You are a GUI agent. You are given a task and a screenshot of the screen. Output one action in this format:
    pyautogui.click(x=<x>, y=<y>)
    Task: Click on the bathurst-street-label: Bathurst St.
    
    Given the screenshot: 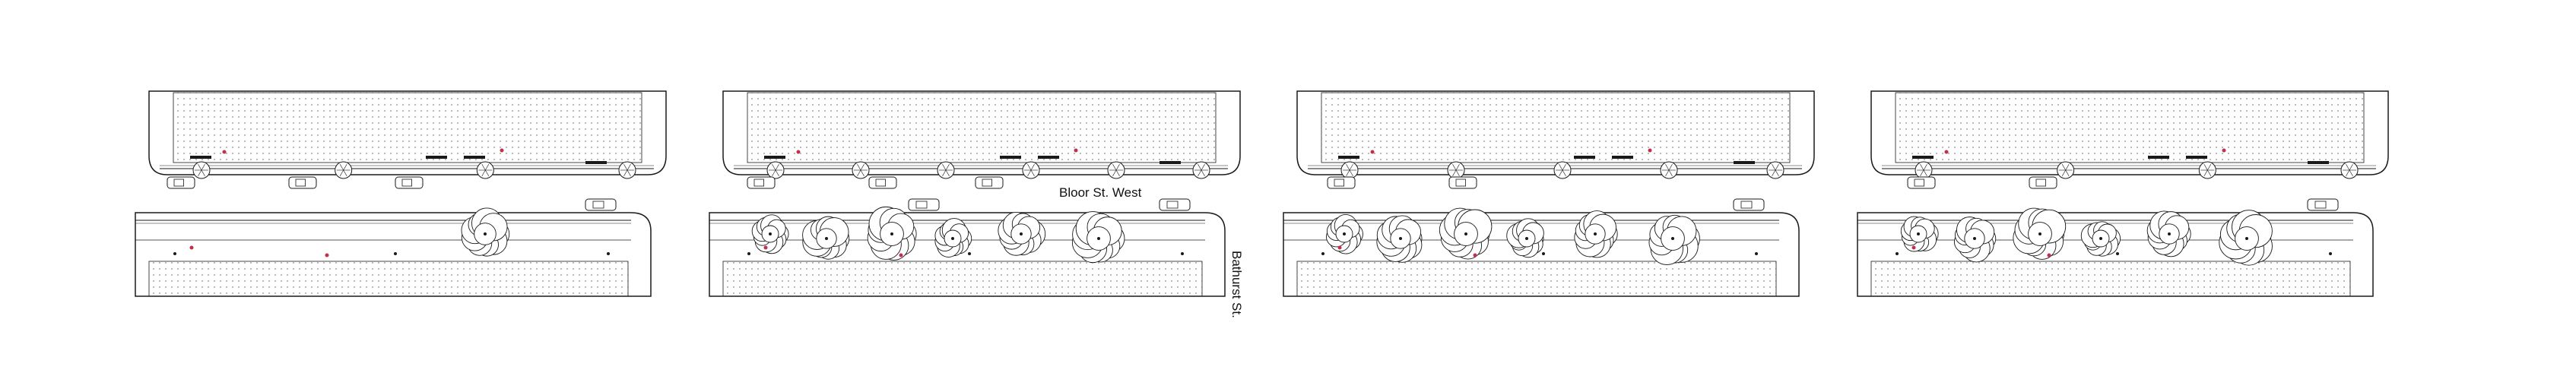 What is the action you would take?
    pyautogui.click(x=1237, y=284)
    